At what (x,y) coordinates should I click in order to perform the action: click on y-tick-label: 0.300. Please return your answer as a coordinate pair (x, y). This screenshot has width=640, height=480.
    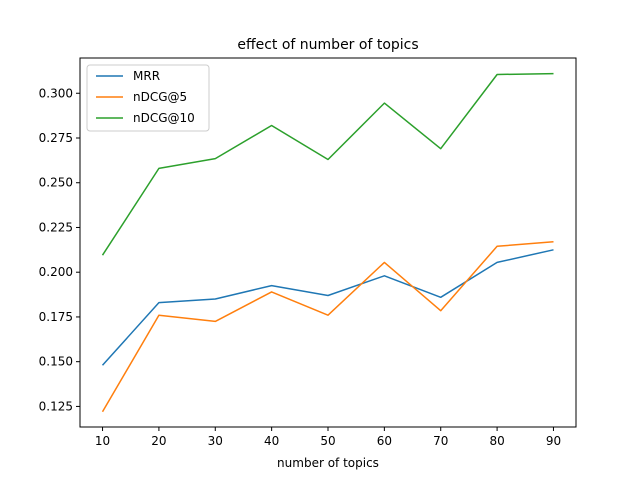
    Looking at the image, I should click on (56, 93).